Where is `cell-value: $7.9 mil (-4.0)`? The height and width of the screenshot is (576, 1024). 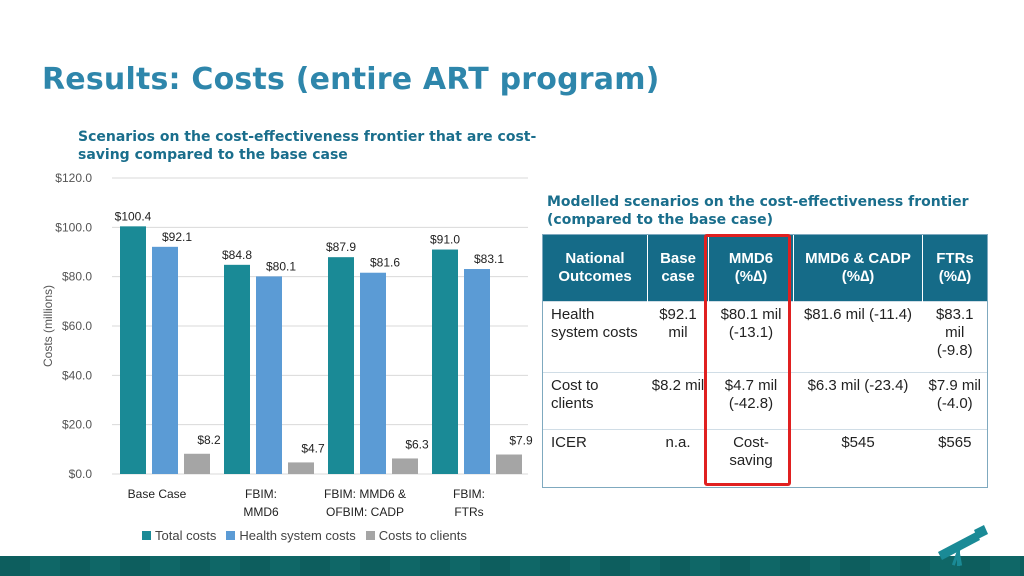 cell-value: $7.9 mil (-4.0) is located at coordinates (954, 401).